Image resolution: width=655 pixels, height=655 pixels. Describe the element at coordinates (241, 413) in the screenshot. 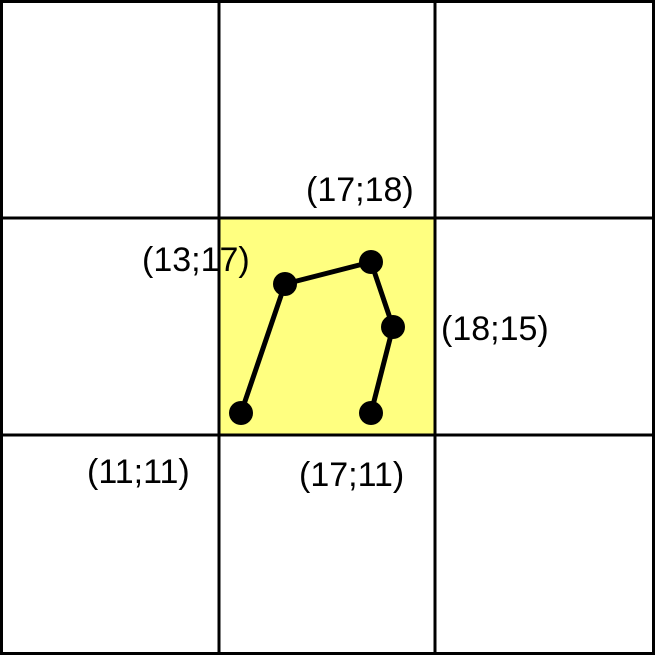

I see `point-p1` at that location.